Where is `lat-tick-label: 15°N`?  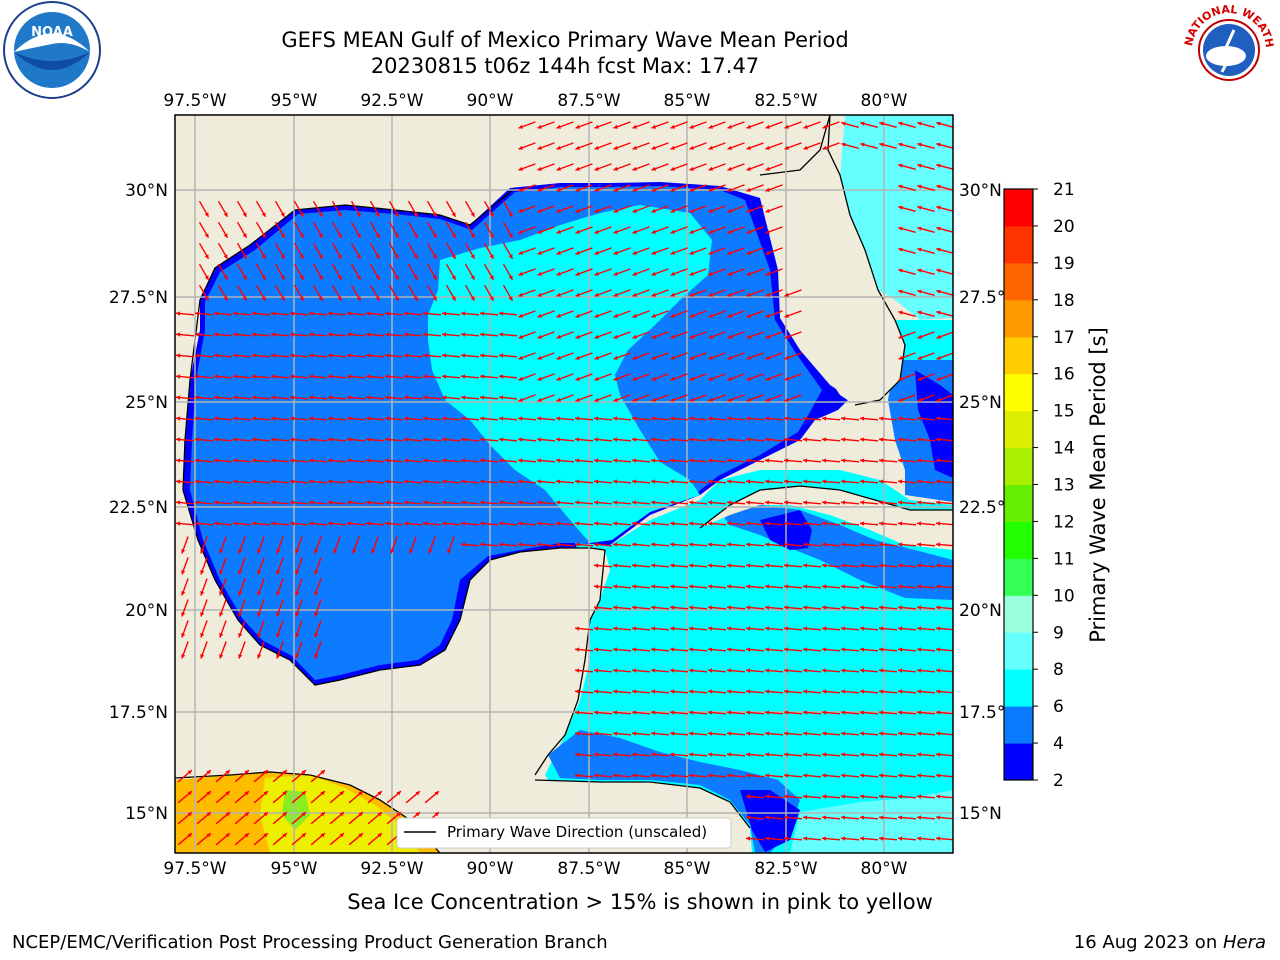
lat-tick-label: 15°N is located at coordinates (146, 814).